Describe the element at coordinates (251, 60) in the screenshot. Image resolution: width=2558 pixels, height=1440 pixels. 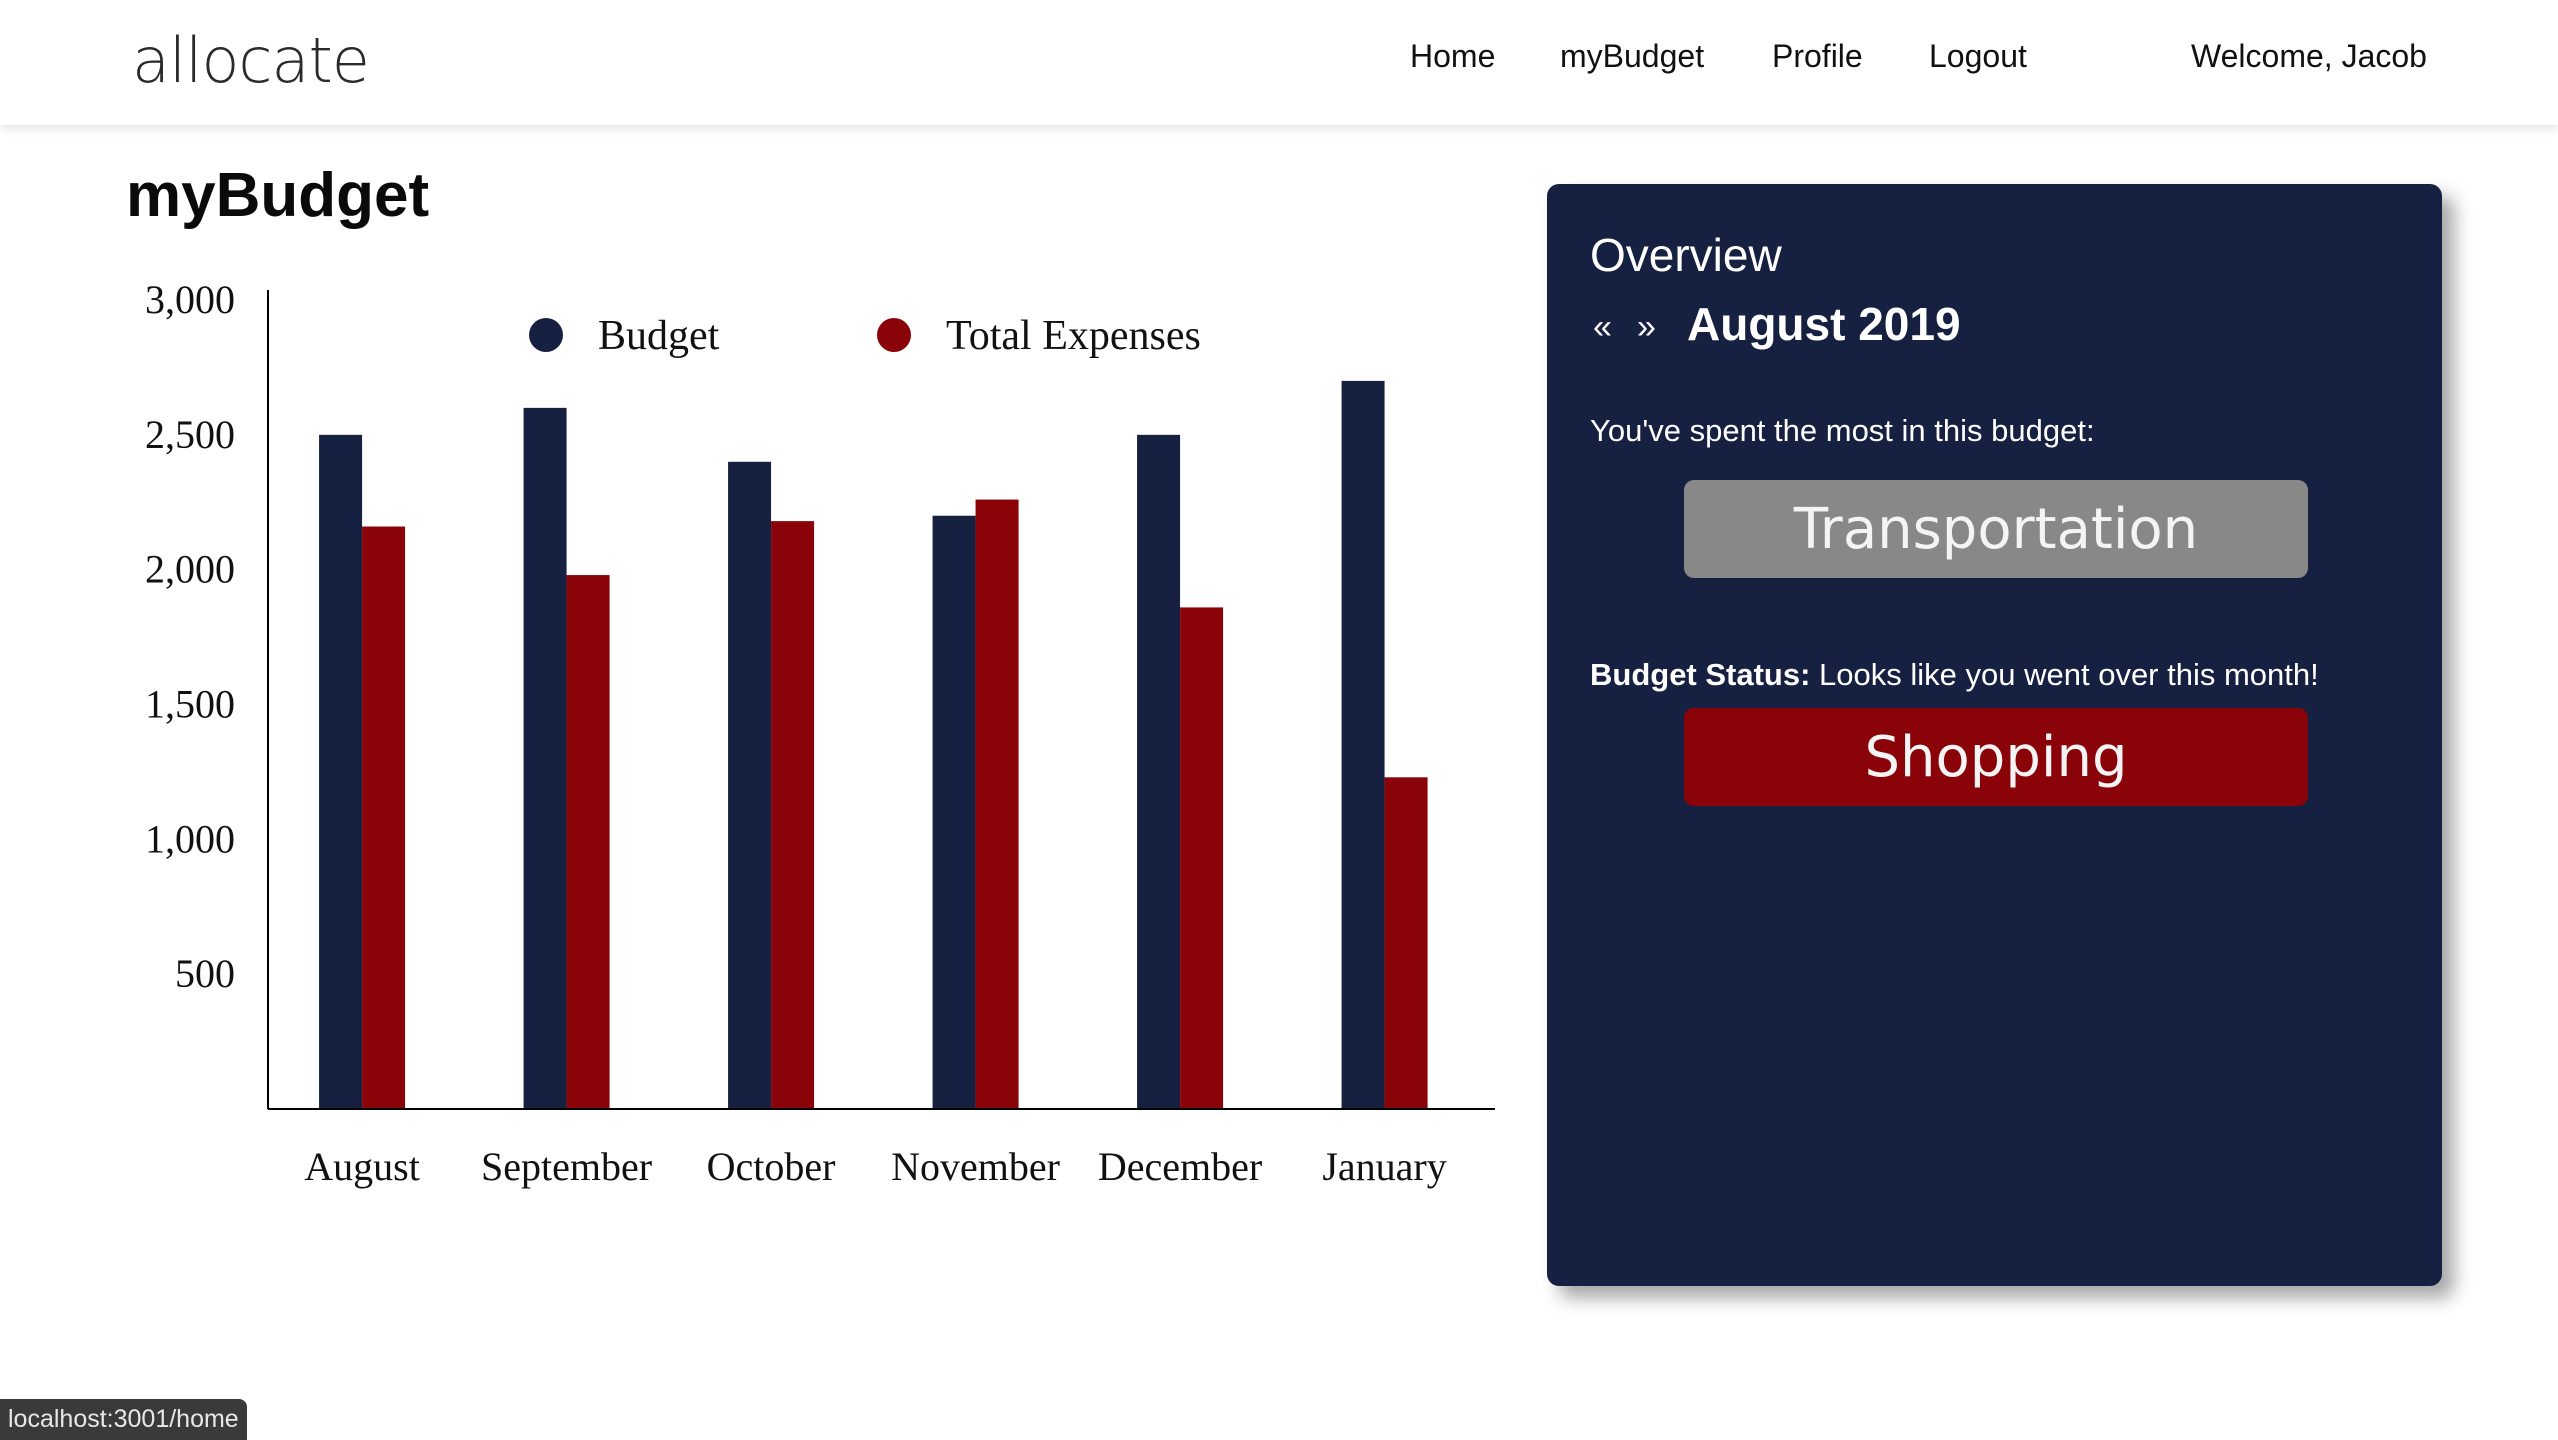
I see `brand-logo: allocate` at that location.